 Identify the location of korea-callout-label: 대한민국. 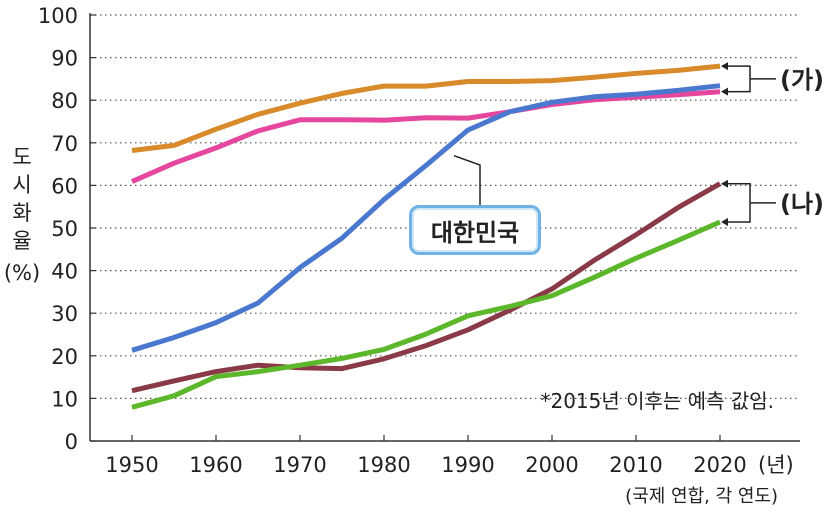
(475, 230).